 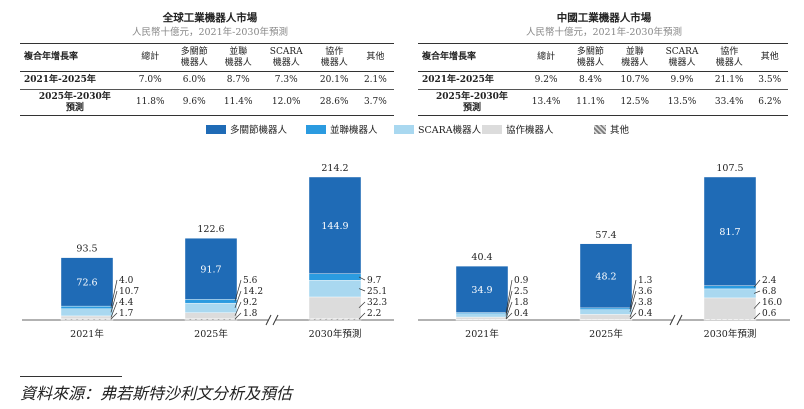 I want to click on table-cell: 12.5%, so click(x=635, y=102).